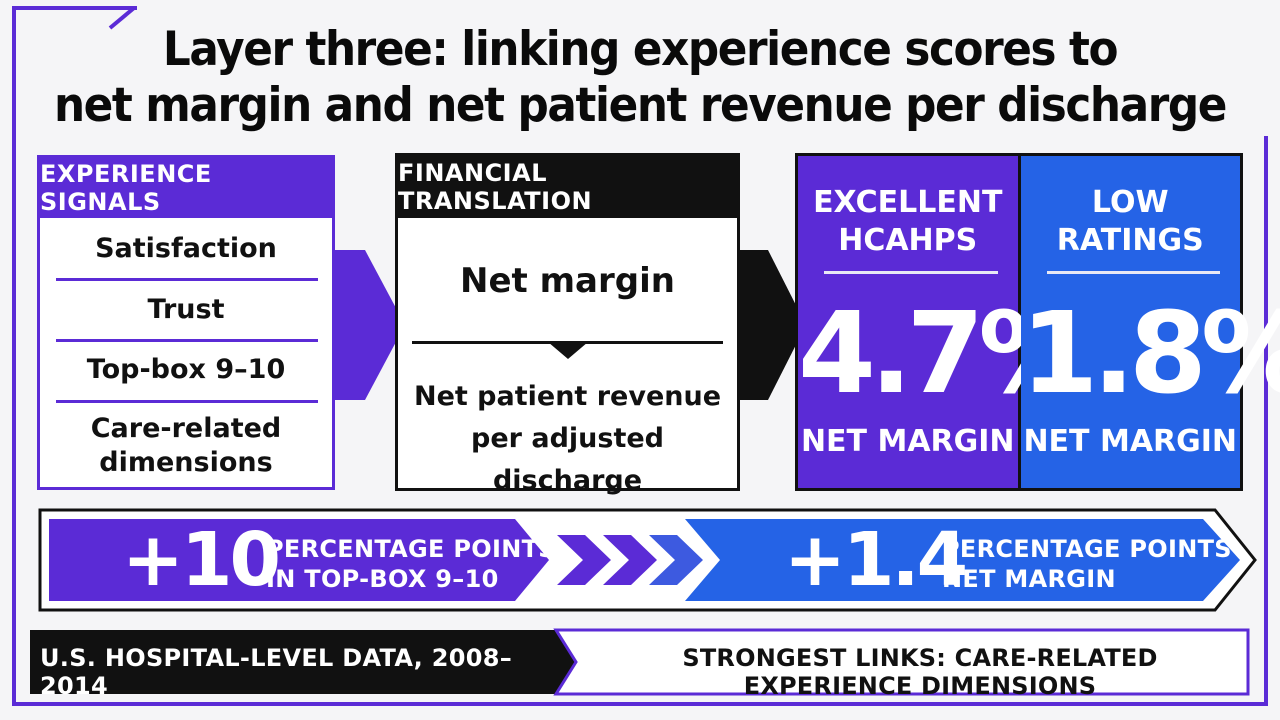  What do you see at coordinates (186, 369) in the screenshot?
I see `signal-top-box: Top-box 9–10` at bounding box center [186, 369].